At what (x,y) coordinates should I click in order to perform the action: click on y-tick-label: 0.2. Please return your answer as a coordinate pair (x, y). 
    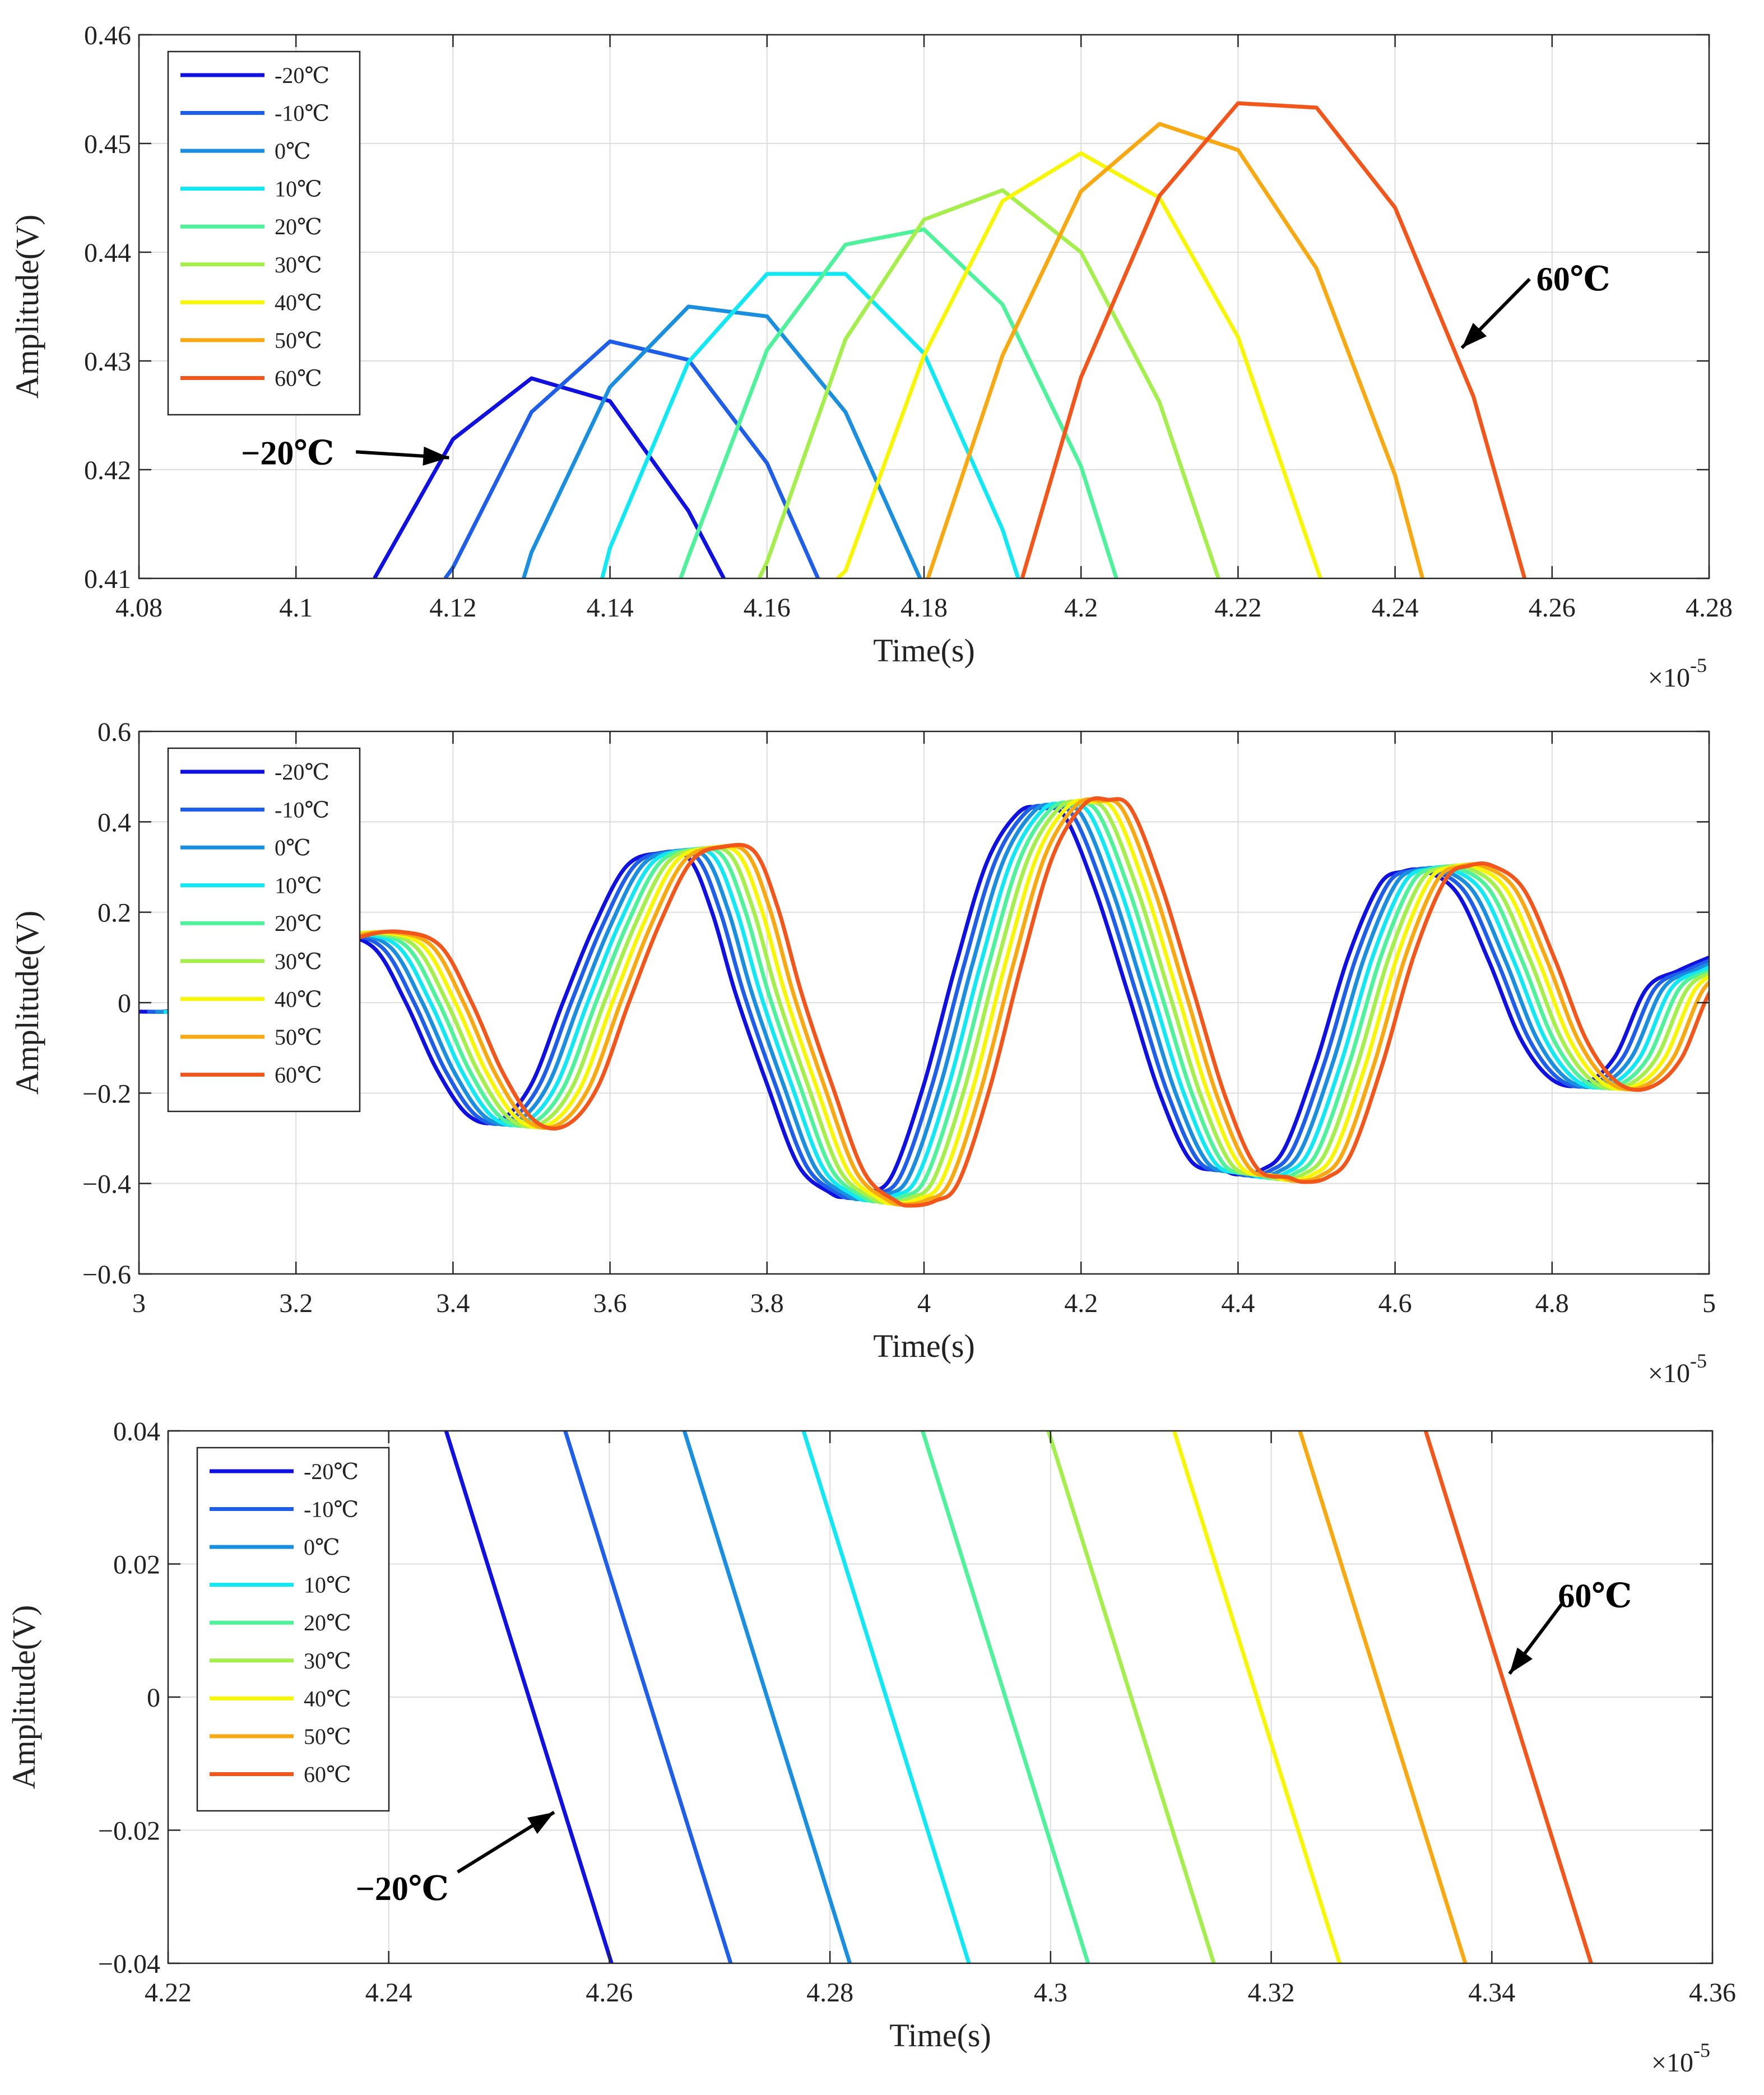
    Looking at the image, I should click on (114, 913).